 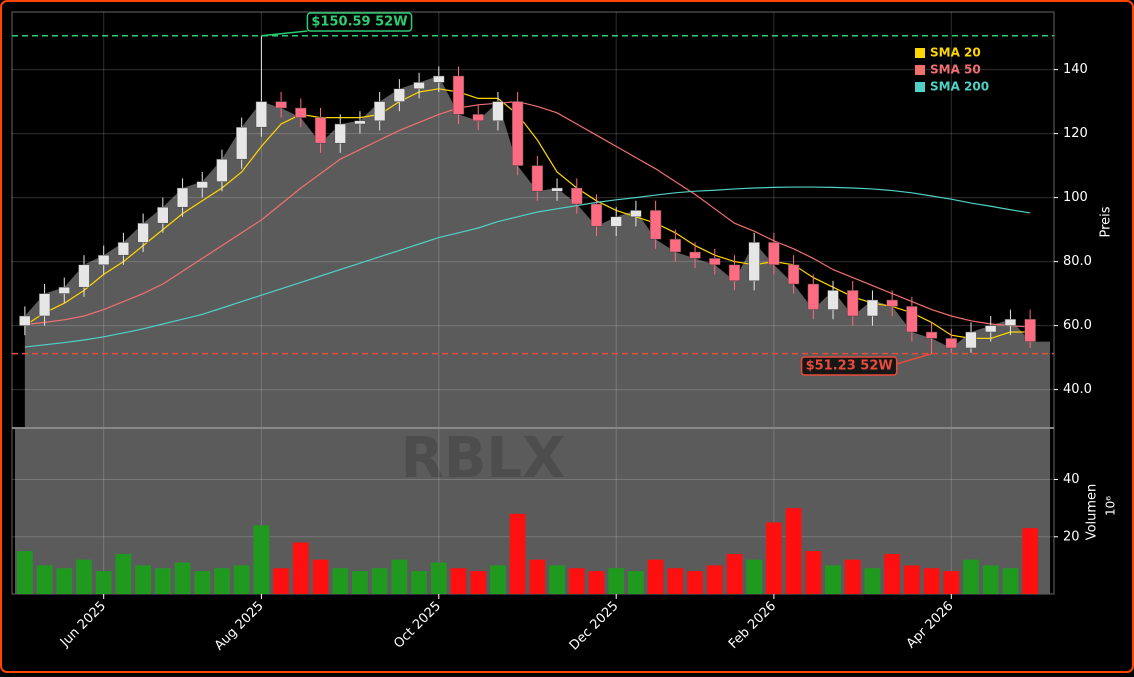 What do you see at coordinates (1077, 261) in the screenshot?
I see `y-tick-label: 80.0` at bounding box center [1077, 261].